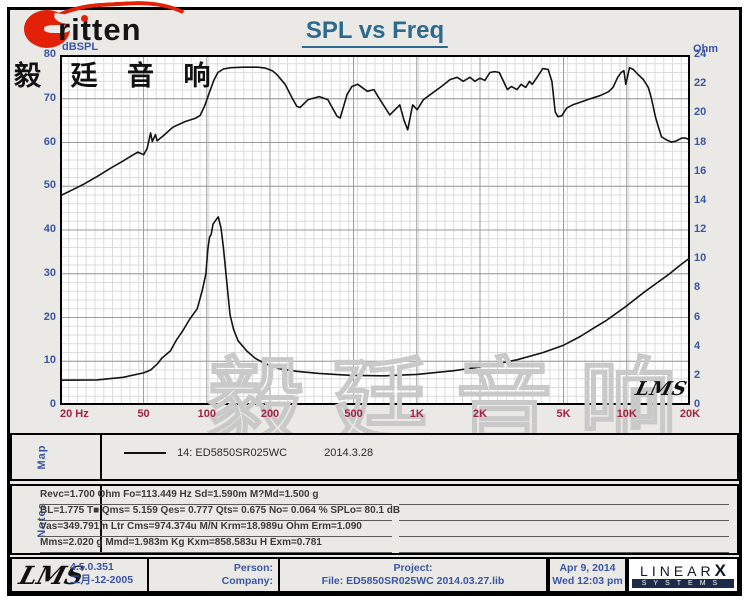 The height and width of the screenshot is (600, 750). What do you see at coordinates (700, 258) in the screenshot?
I see `right-axis-tick-10: 10` at bounding box center [700, 258].